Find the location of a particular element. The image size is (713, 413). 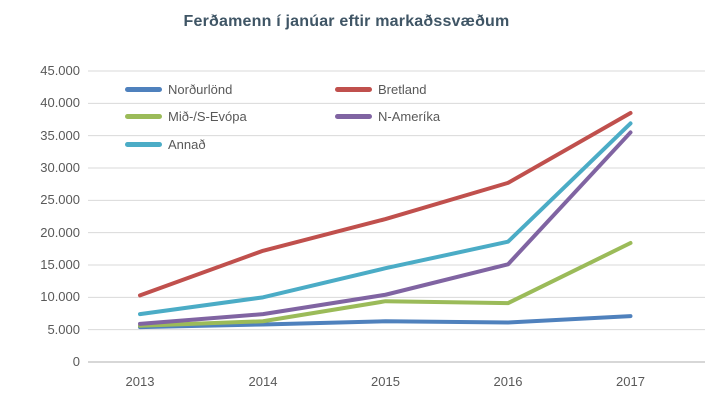

y-tick-label: 10.000 is located at coordinates (60, 297).